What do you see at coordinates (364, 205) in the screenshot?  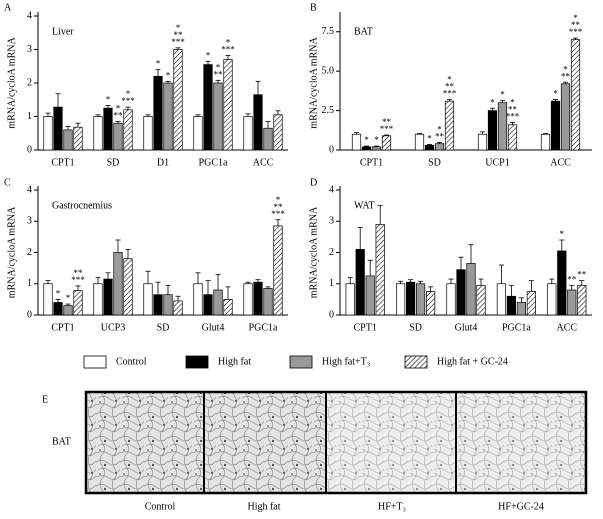 I see `chart-title: WAT` at bounding box center [364, 205].